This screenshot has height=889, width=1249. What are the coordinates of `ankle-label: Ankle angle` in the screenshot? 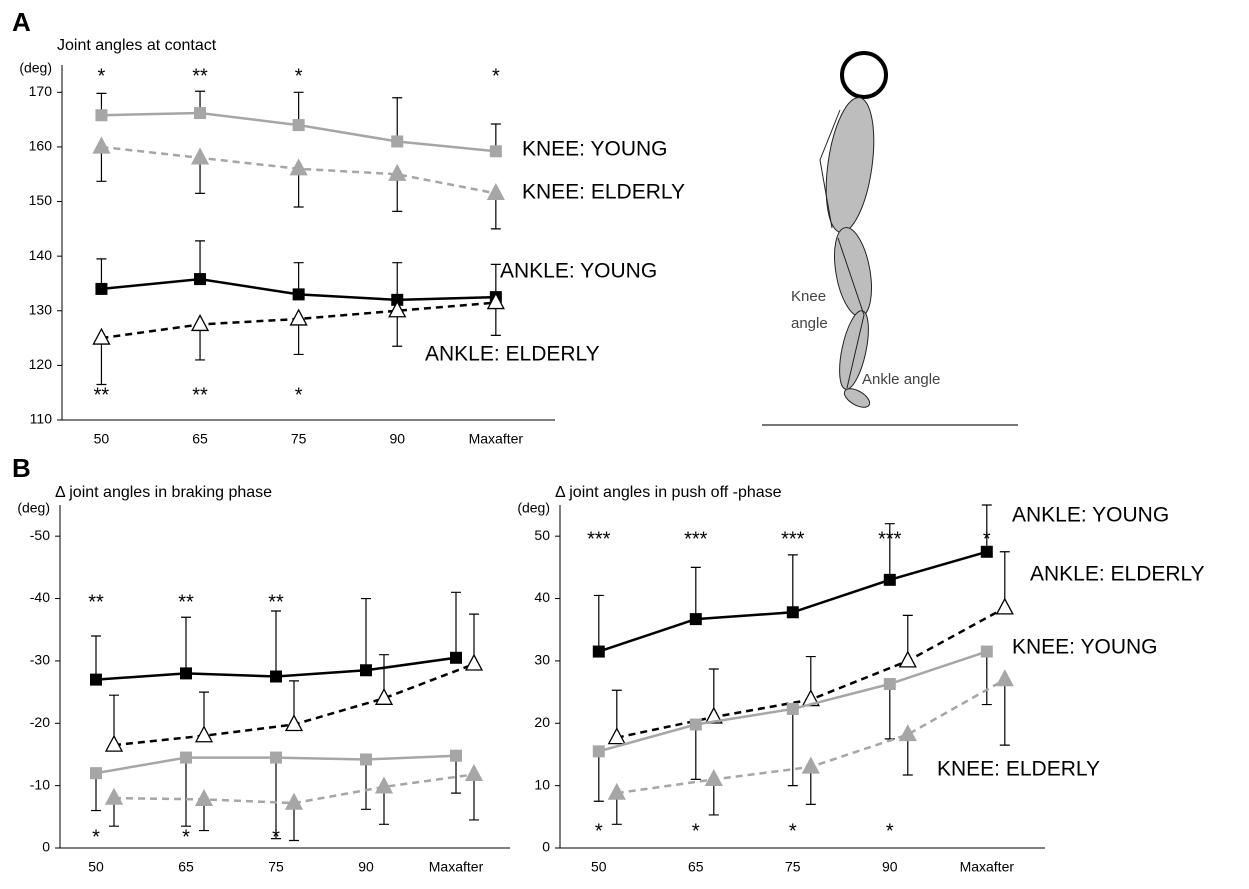 It's located at (901, 379).